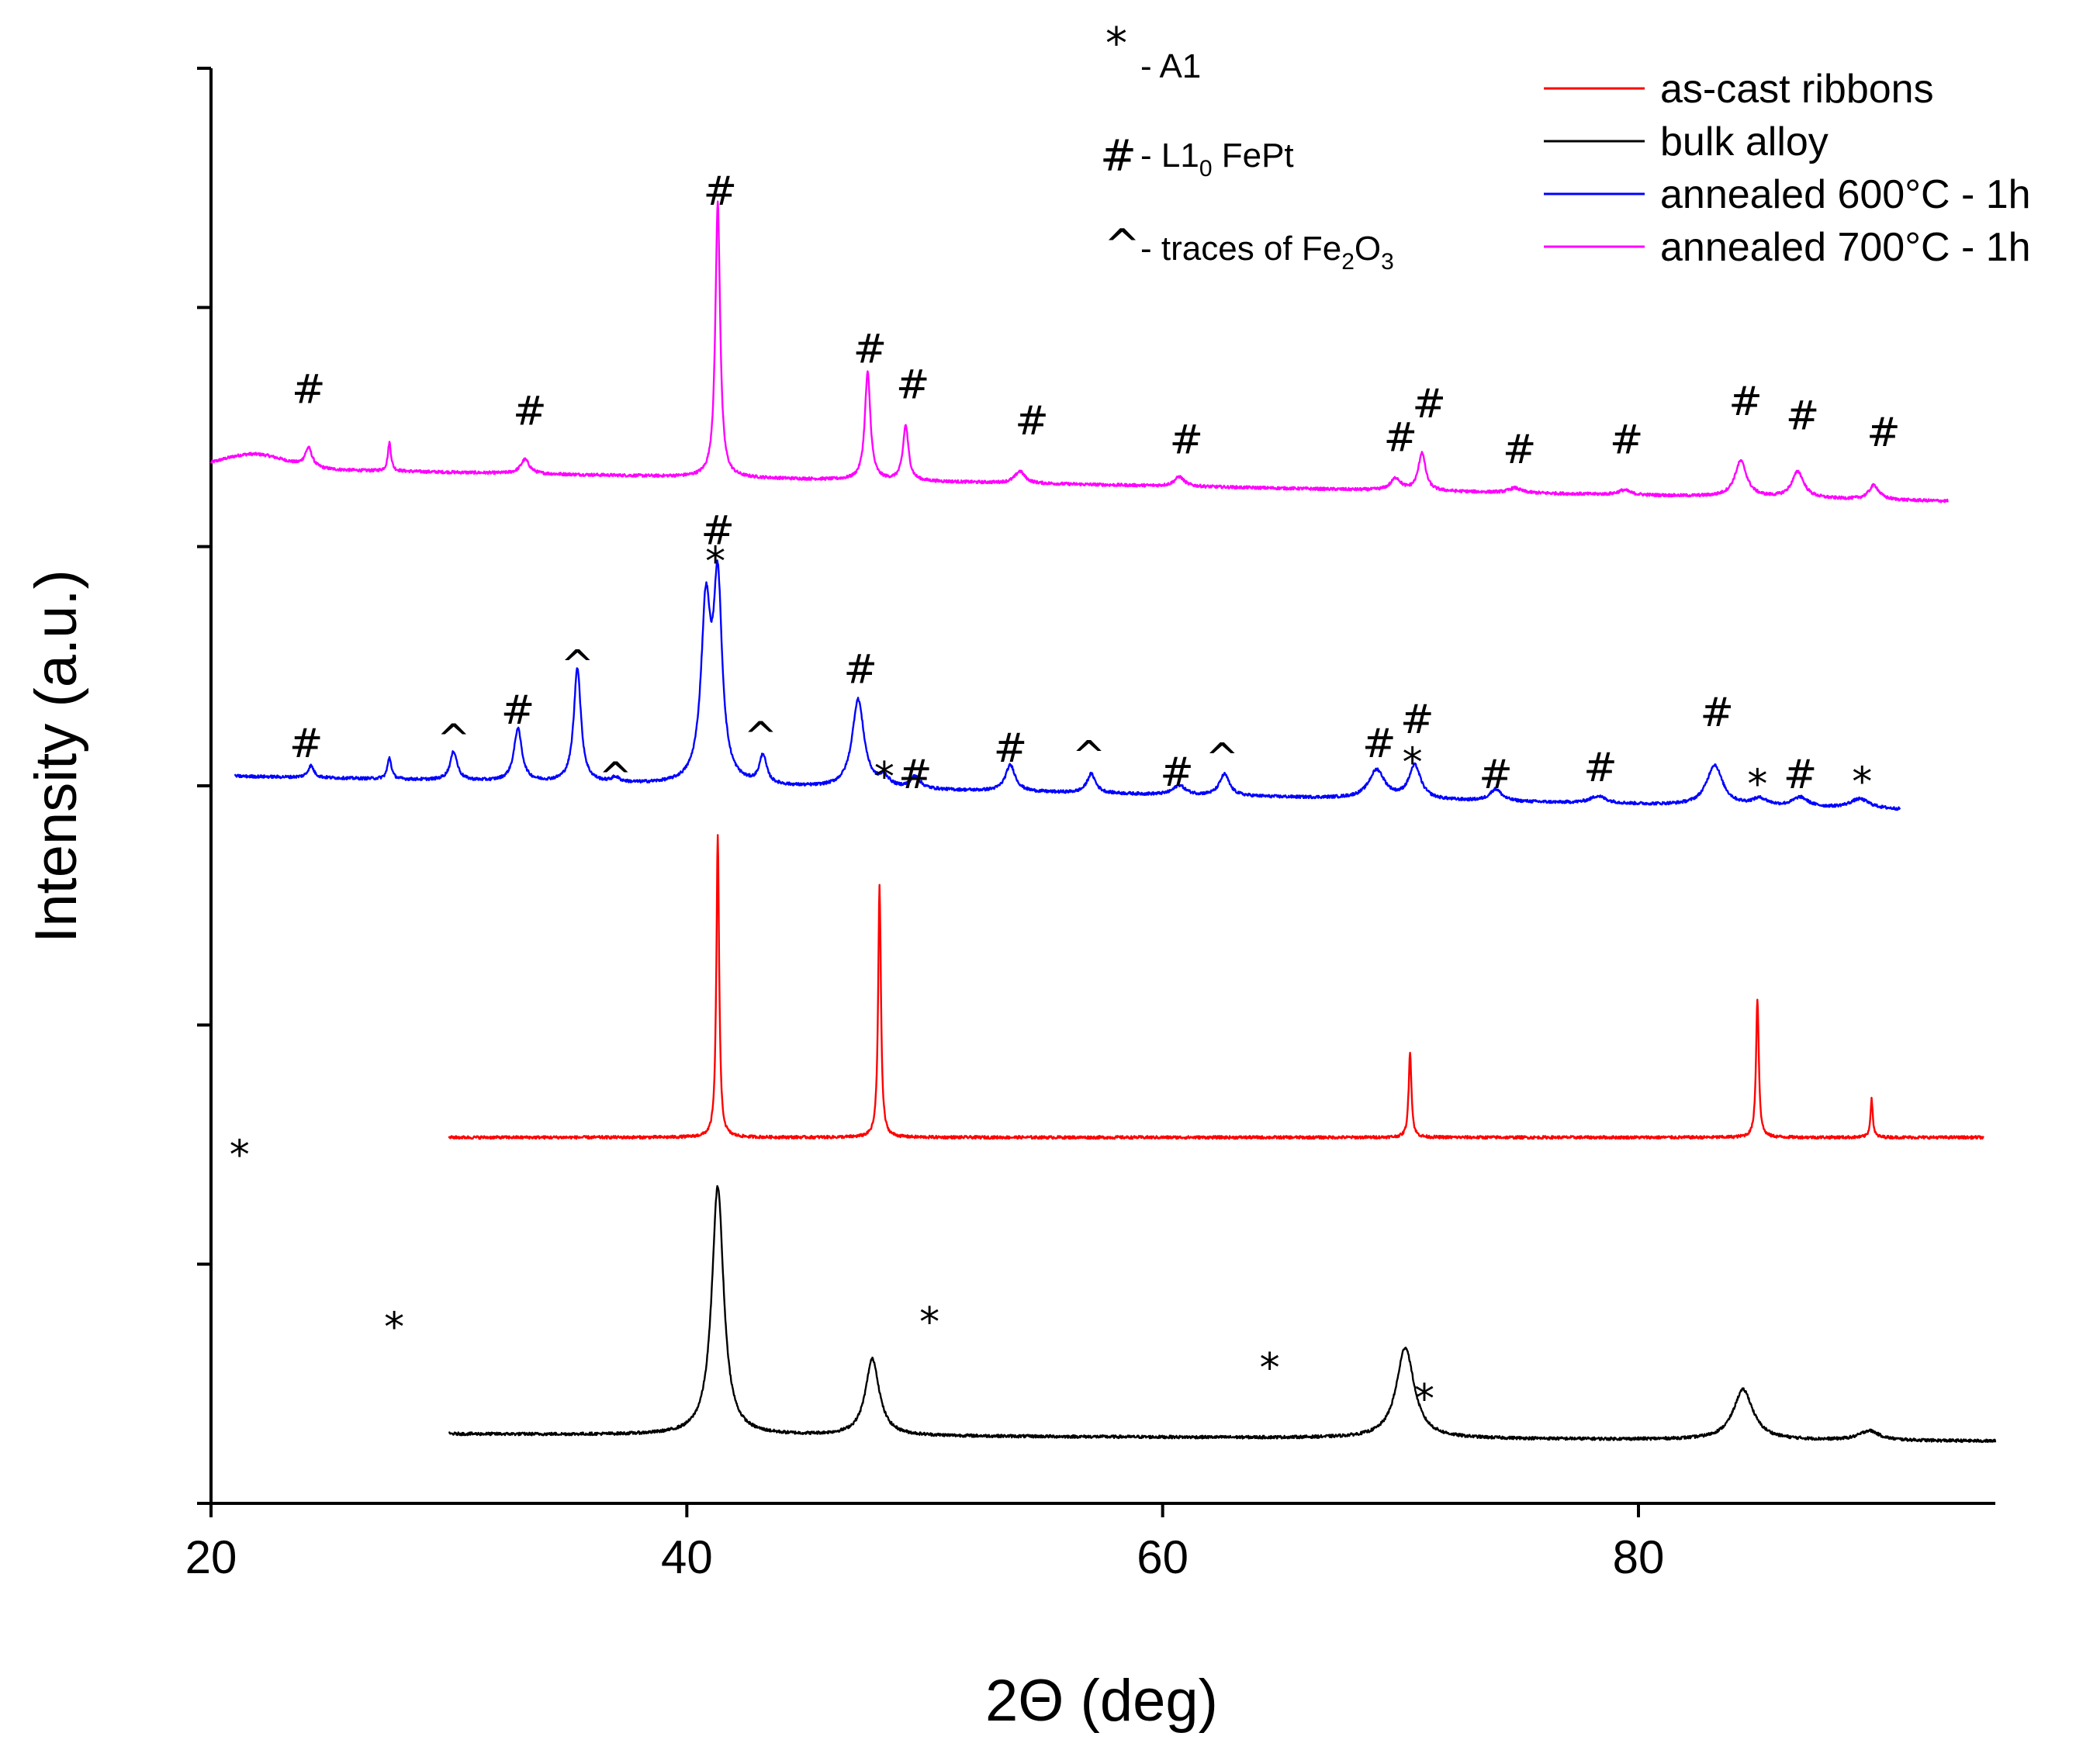 This screenshot has width=2076, height=1764. I want to click on phase-key-fe2o3-mid: O, so click(1368, 249).